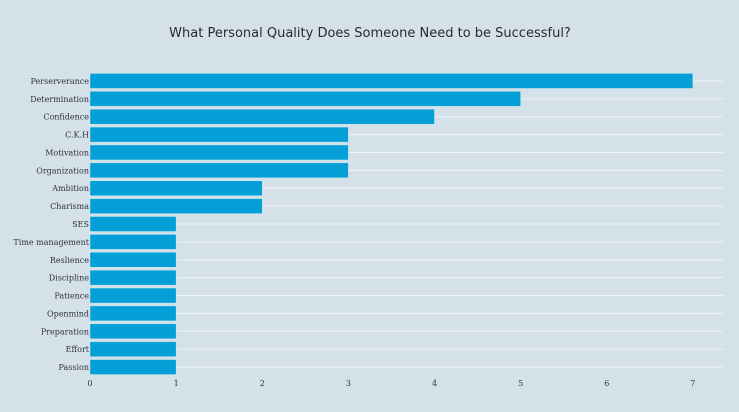 The height and width of the screenshot is (412, 739). What do you see at coordinates (176, 206) in the screenshot?
I see `bar-charisma` at bounding box center [176, 206].